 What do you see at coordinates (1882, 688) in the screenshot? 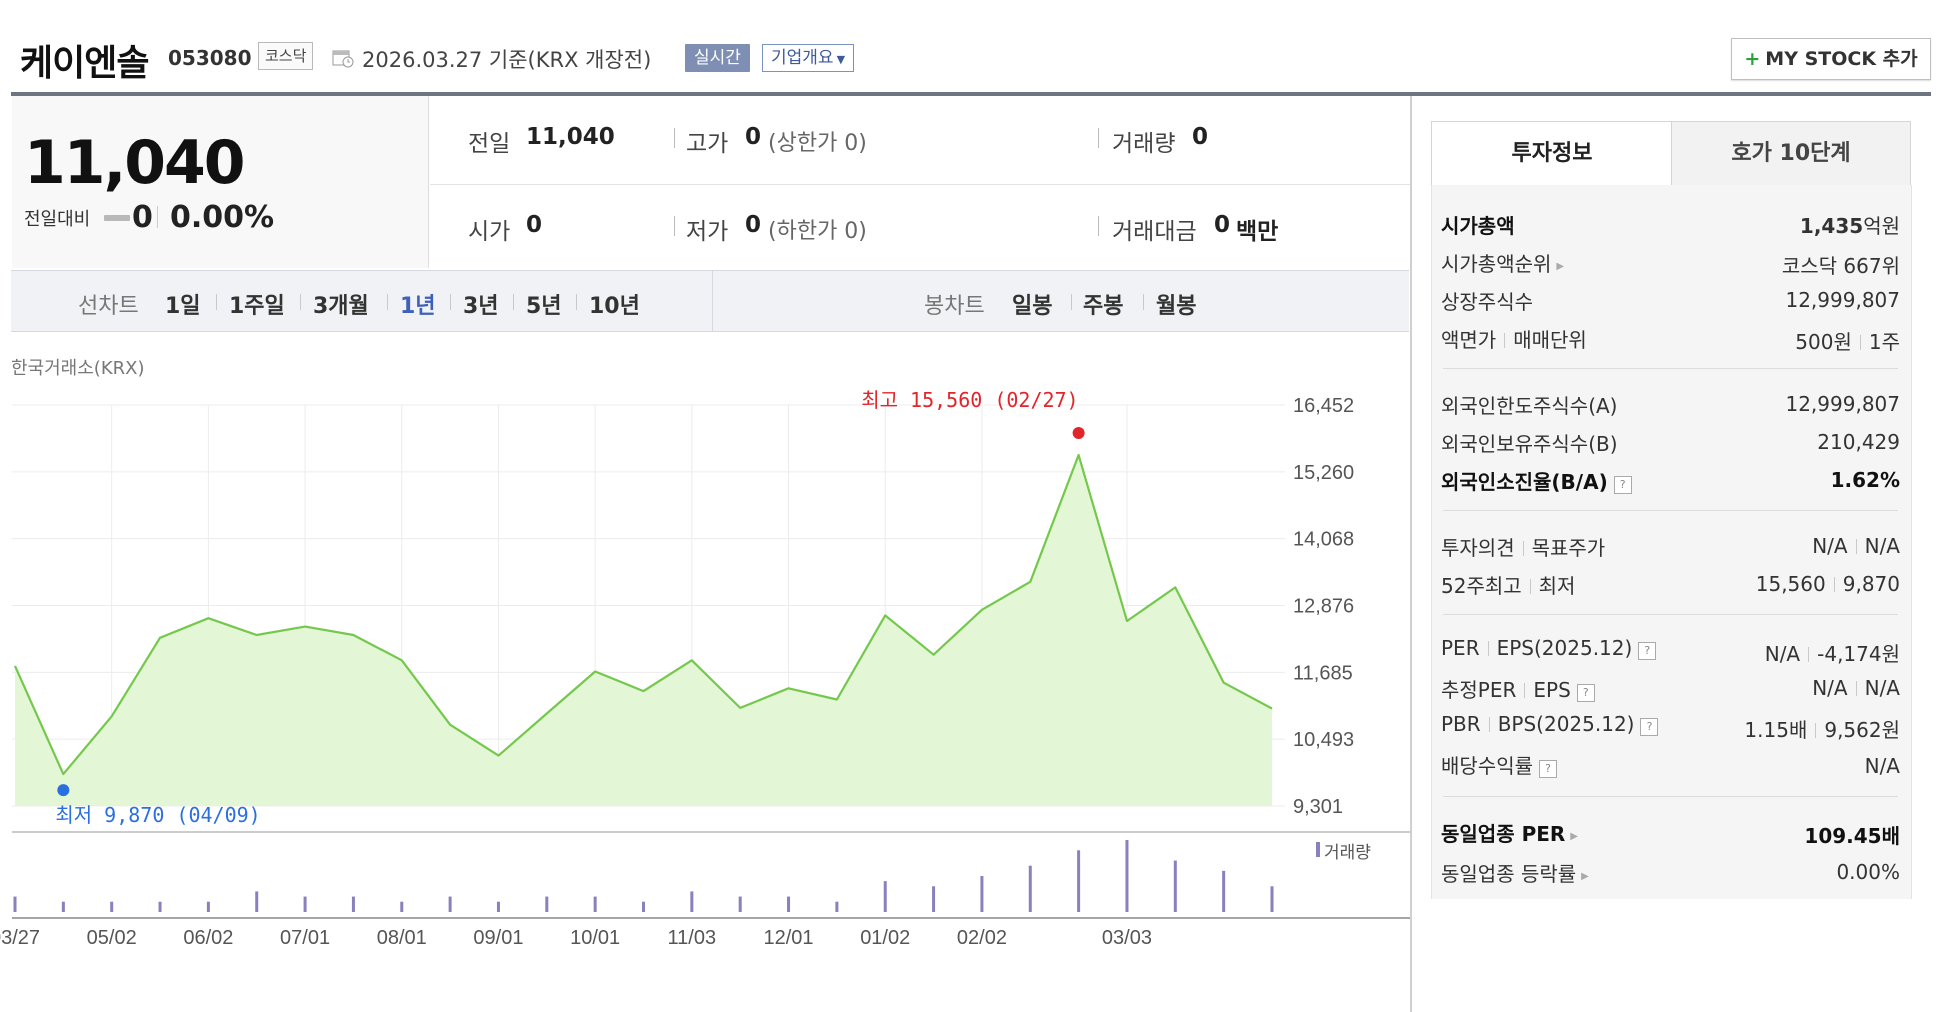
I see `est-eps-value: N/A` at bounding box center [1882, 688].